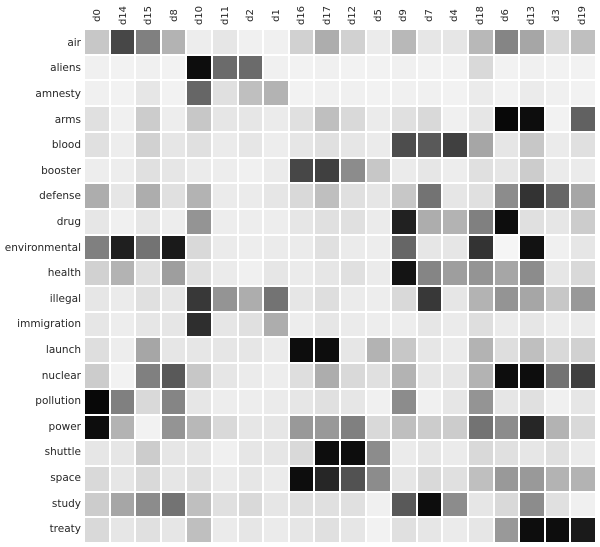  What do you see at coordinates (353, 453) in the screenshot?
I see `heatmap-cell-shuttle-d12` at bounding box center [353, 453].